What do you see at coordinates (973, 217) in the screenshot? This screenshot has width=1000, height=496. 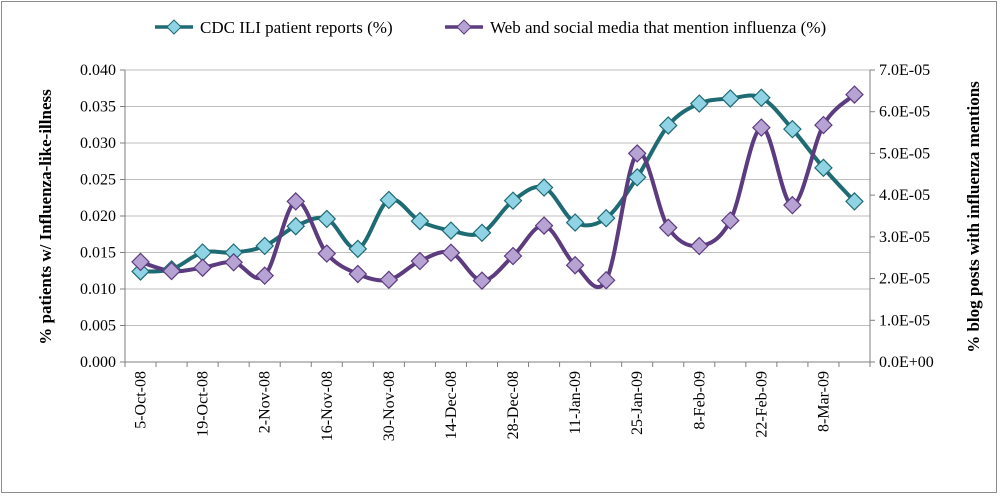 I see `right-axis-title: % blog posts with influenza mentions` at bounding box center [973, 217].